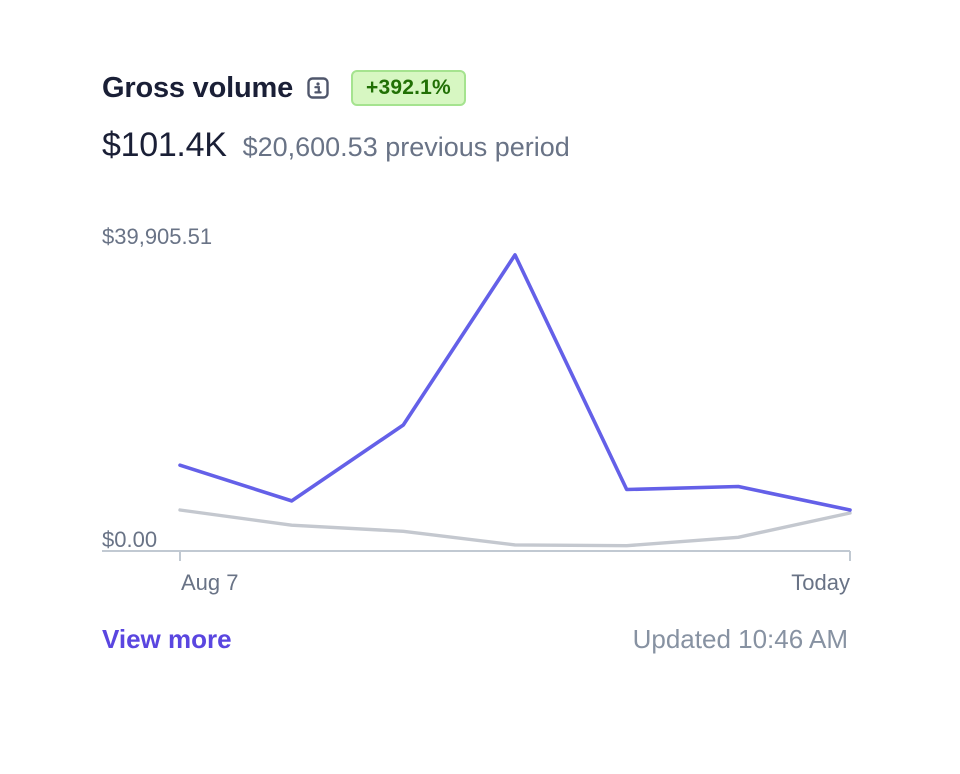 This screenshot has width=960, height=774. What do you see at coordinates (129, 539) in the screenshot?
I see `y-tick-label-min: $0.00` at bounding box center [129, 539].